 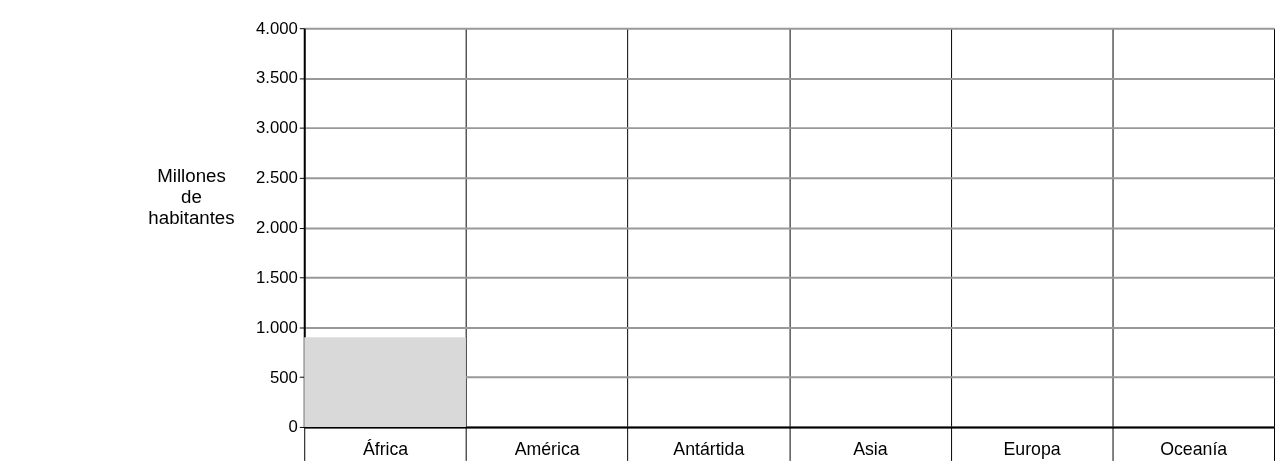 I want to click on y-tick-label: 3.000, so click(x=276, y=128).